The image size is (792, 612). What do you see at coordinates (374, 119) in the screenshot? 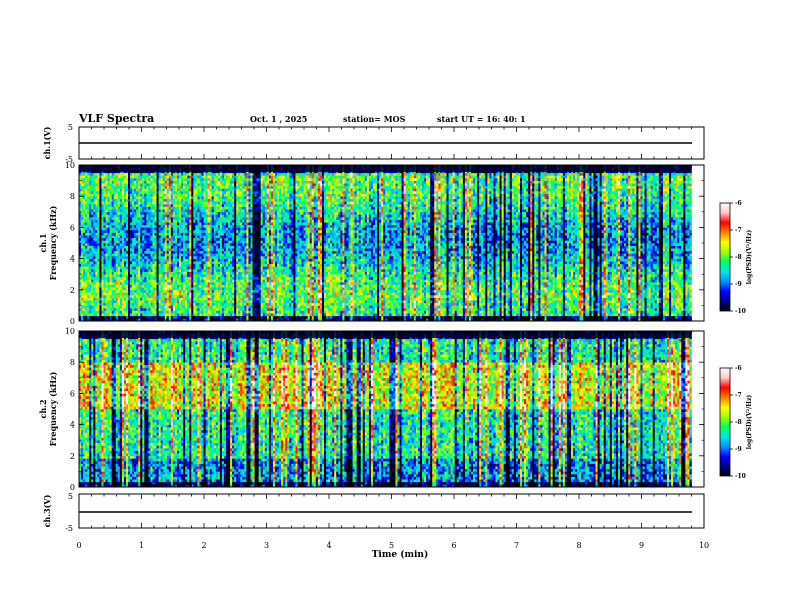
I see `station-label: station= MOS` at bounding box center [374, 119].